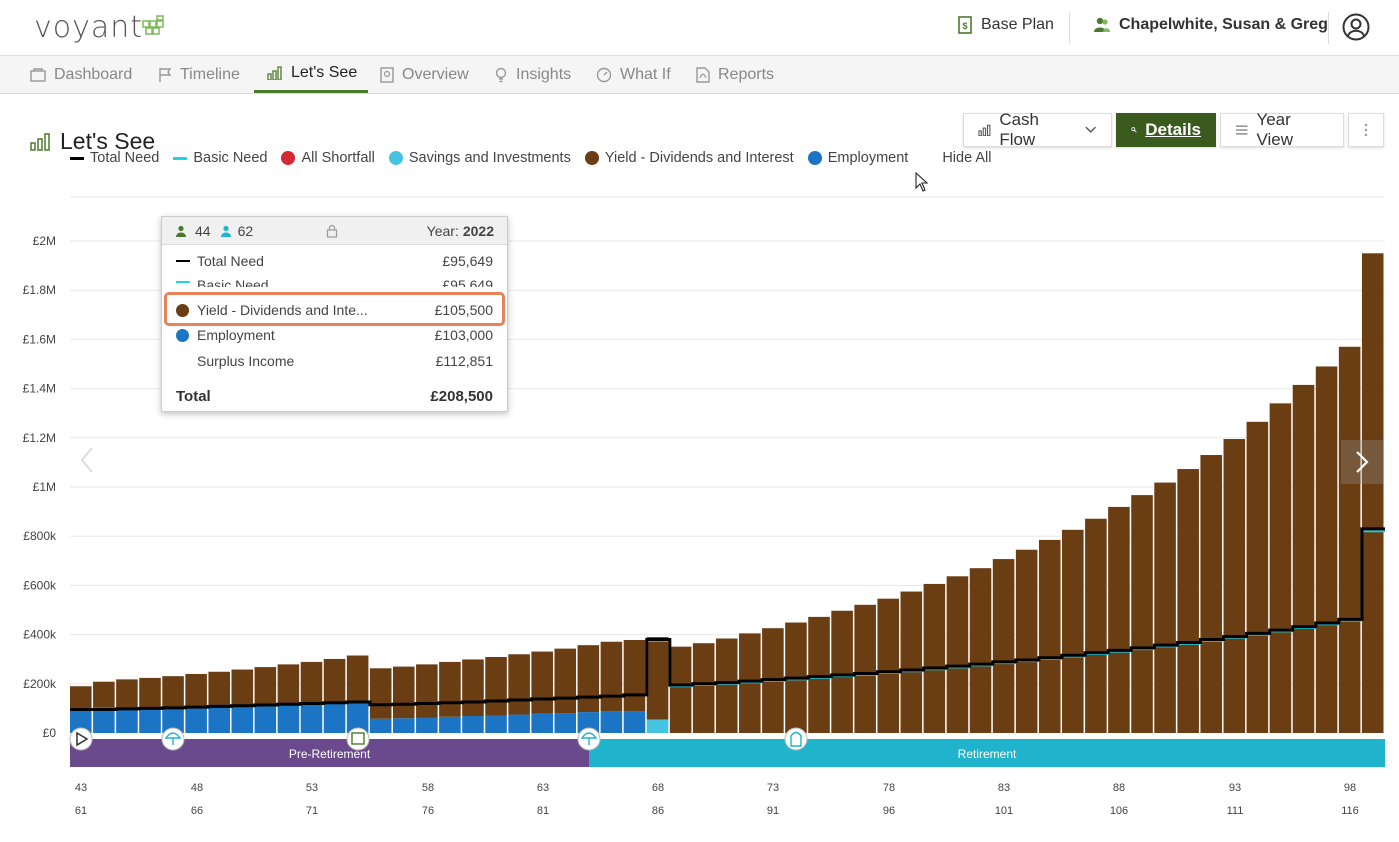  I want to click on y-tick-label: £1M, so click(44, 487).